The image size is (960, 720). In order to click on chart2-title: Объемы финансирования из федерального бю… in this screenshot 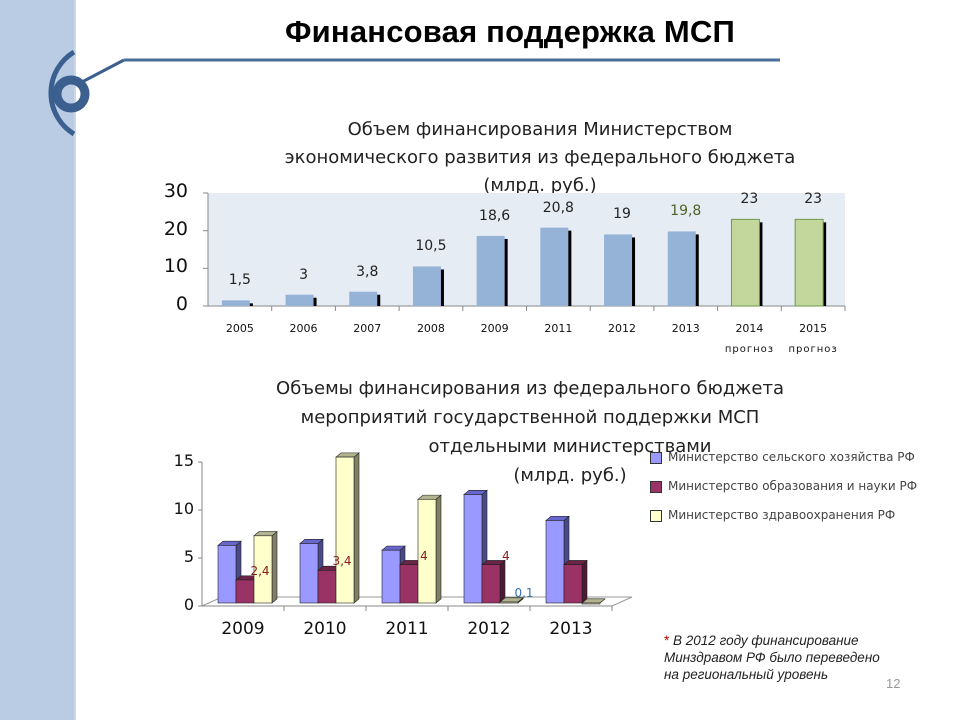, I will do `click(530, 432)`.